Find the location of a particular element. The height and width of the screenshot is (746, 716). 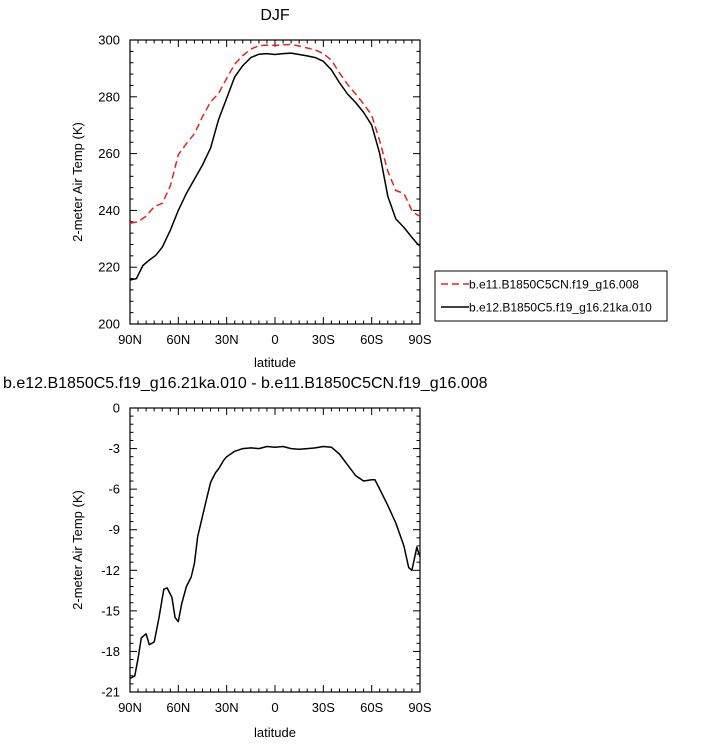

y-tick-label: 0 is located at coordinates (116, 408).